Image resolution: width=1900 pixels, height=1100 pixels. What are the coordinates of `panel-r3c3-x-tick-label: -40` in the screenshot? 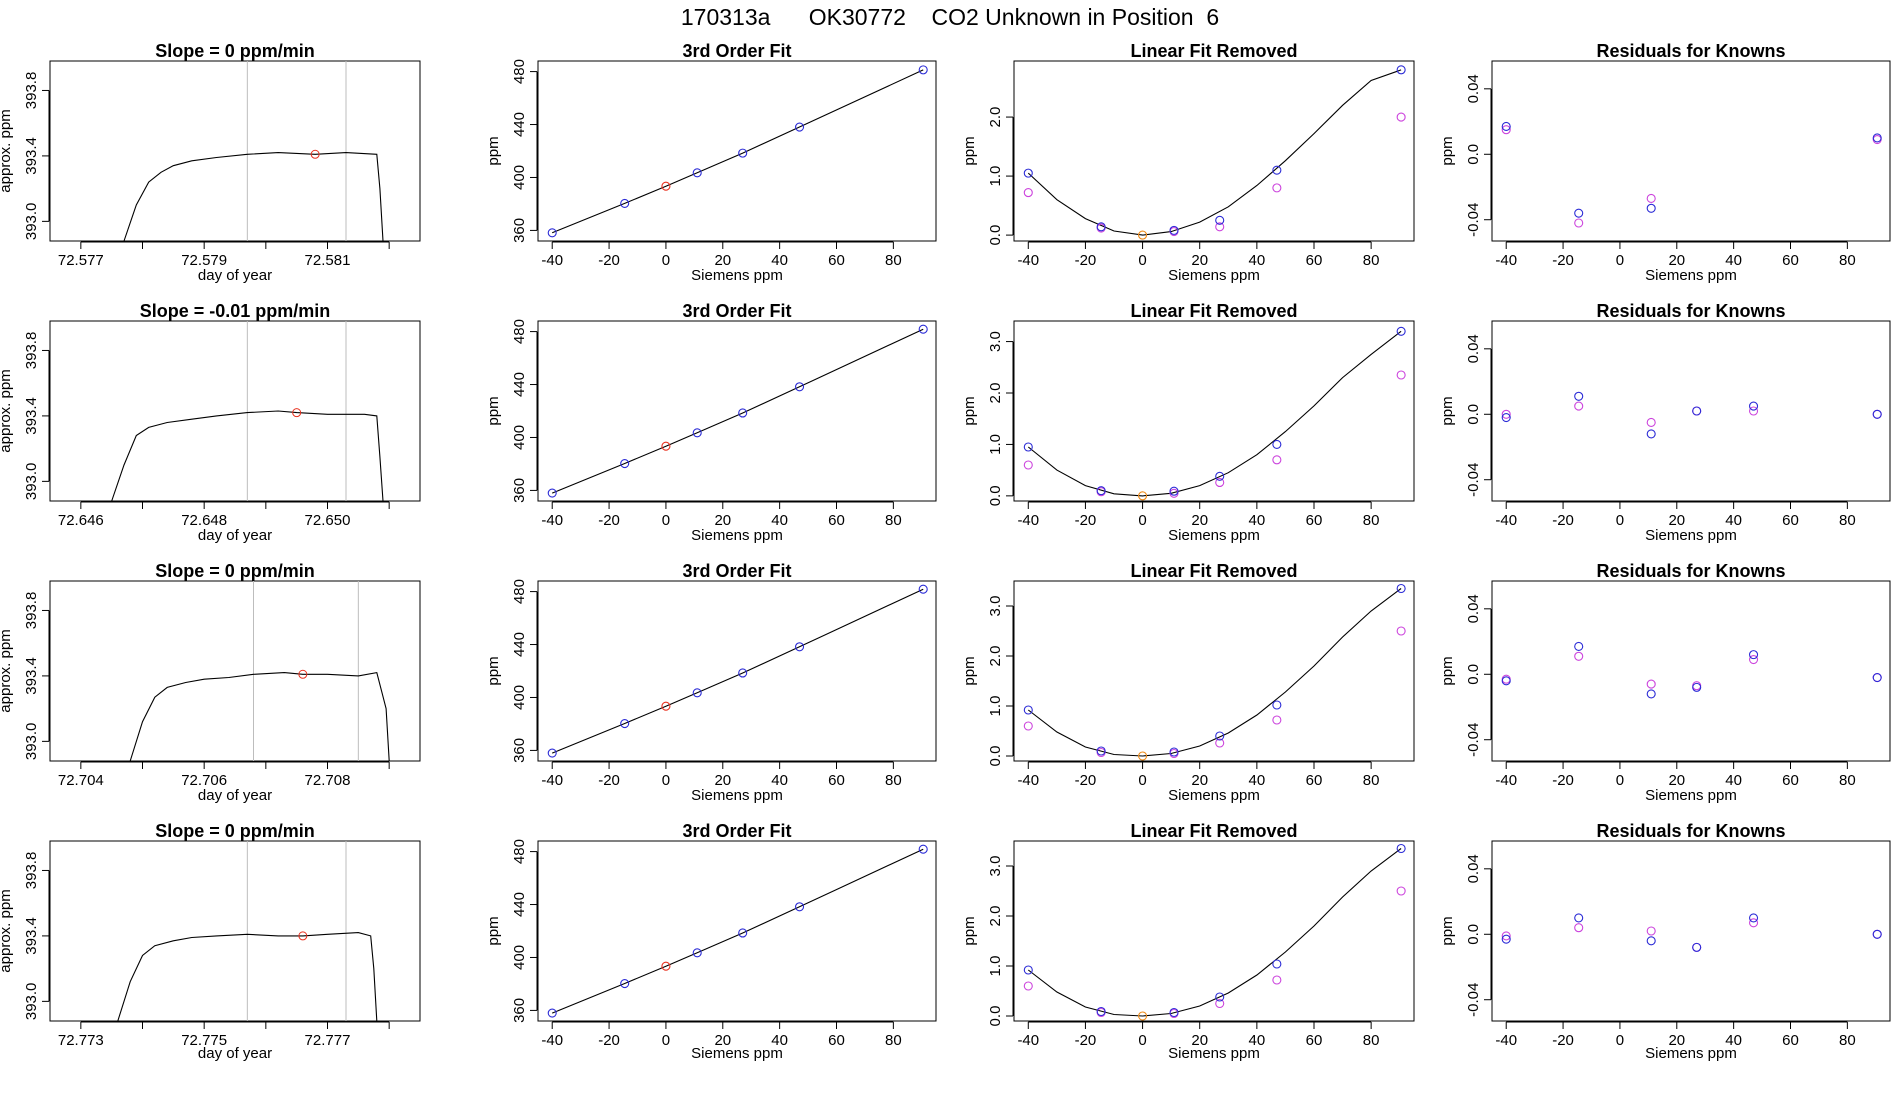 It's located at (1028, 780).